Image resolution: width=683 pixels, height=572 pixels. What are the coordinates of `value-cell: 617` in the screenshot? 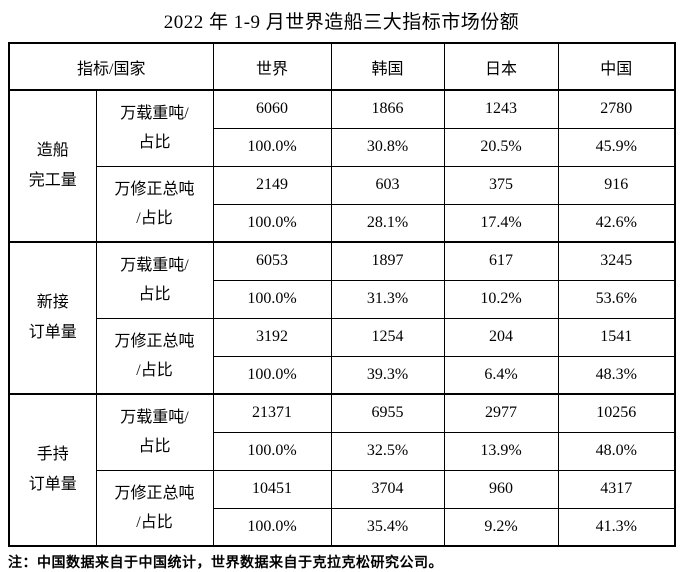 It's located at (501, 261).